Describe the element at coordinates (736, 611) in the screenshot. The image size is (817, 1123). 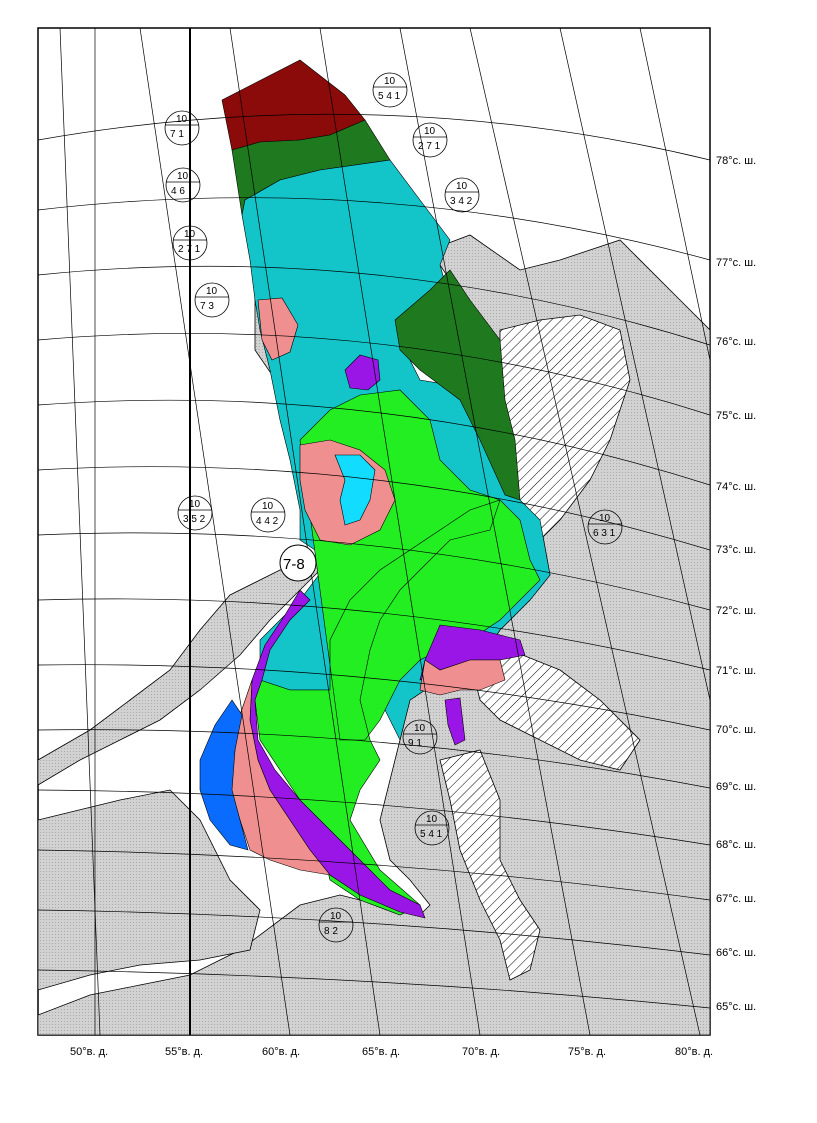
I see `lat-label: 72°с. ш.` at that location.